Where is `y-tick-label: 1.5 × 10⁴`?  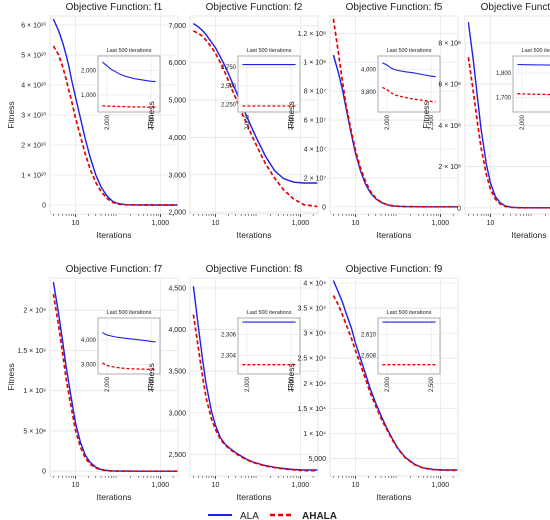 y-tick-label: 1.5 × 10⁴ is located at coordinates (311, 409).